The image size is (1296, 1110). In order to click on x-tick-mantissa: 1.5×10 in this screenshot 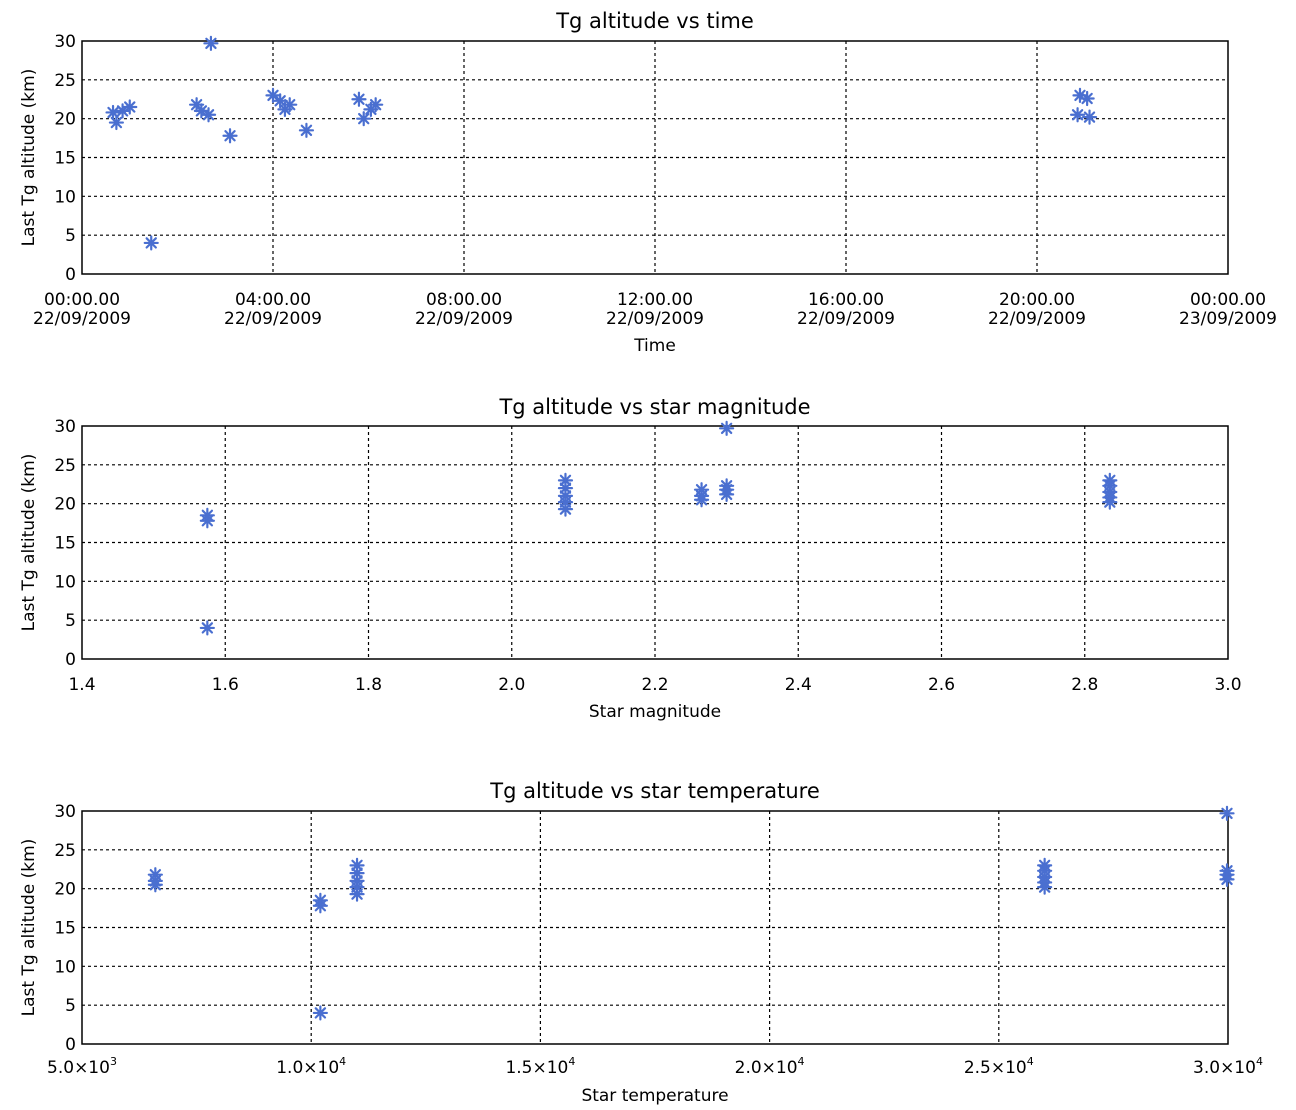, I will do `click(536, 1068)`.